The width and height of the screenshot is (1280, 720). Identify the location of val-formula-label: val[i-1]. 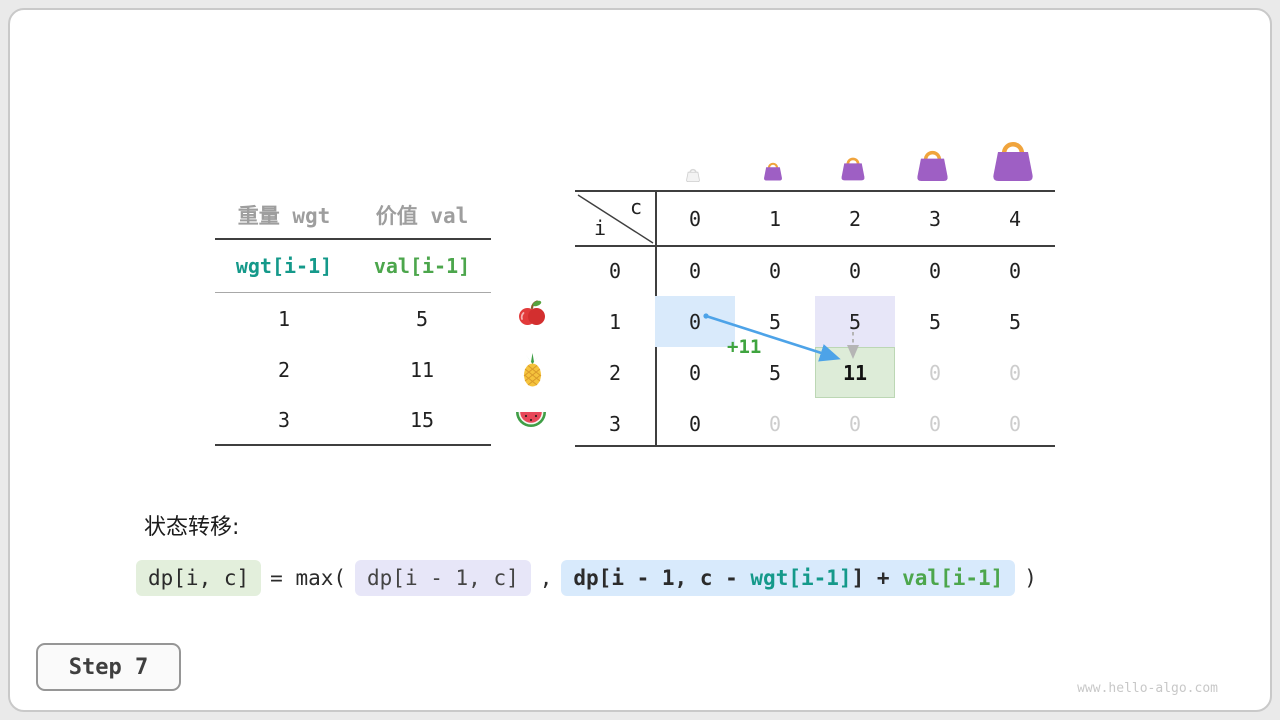
(422, 266).